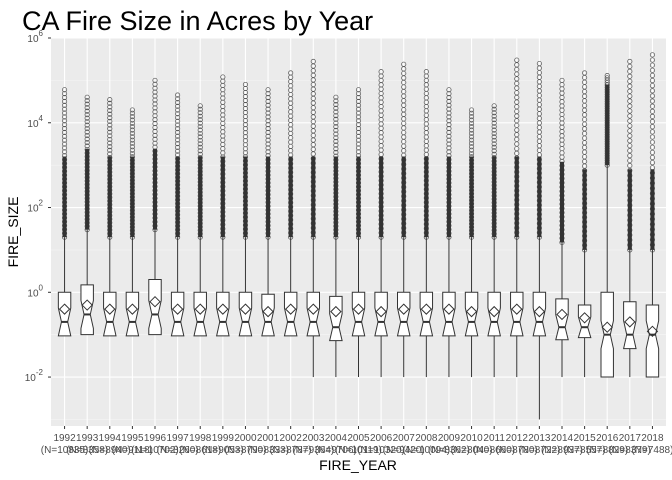 The width and height of the screenshot is (672, 480). What do you see at coordinates (41, 118) in the screenshot?
I see `y-tick-exponent: 4` at bounding box center [41, 118].